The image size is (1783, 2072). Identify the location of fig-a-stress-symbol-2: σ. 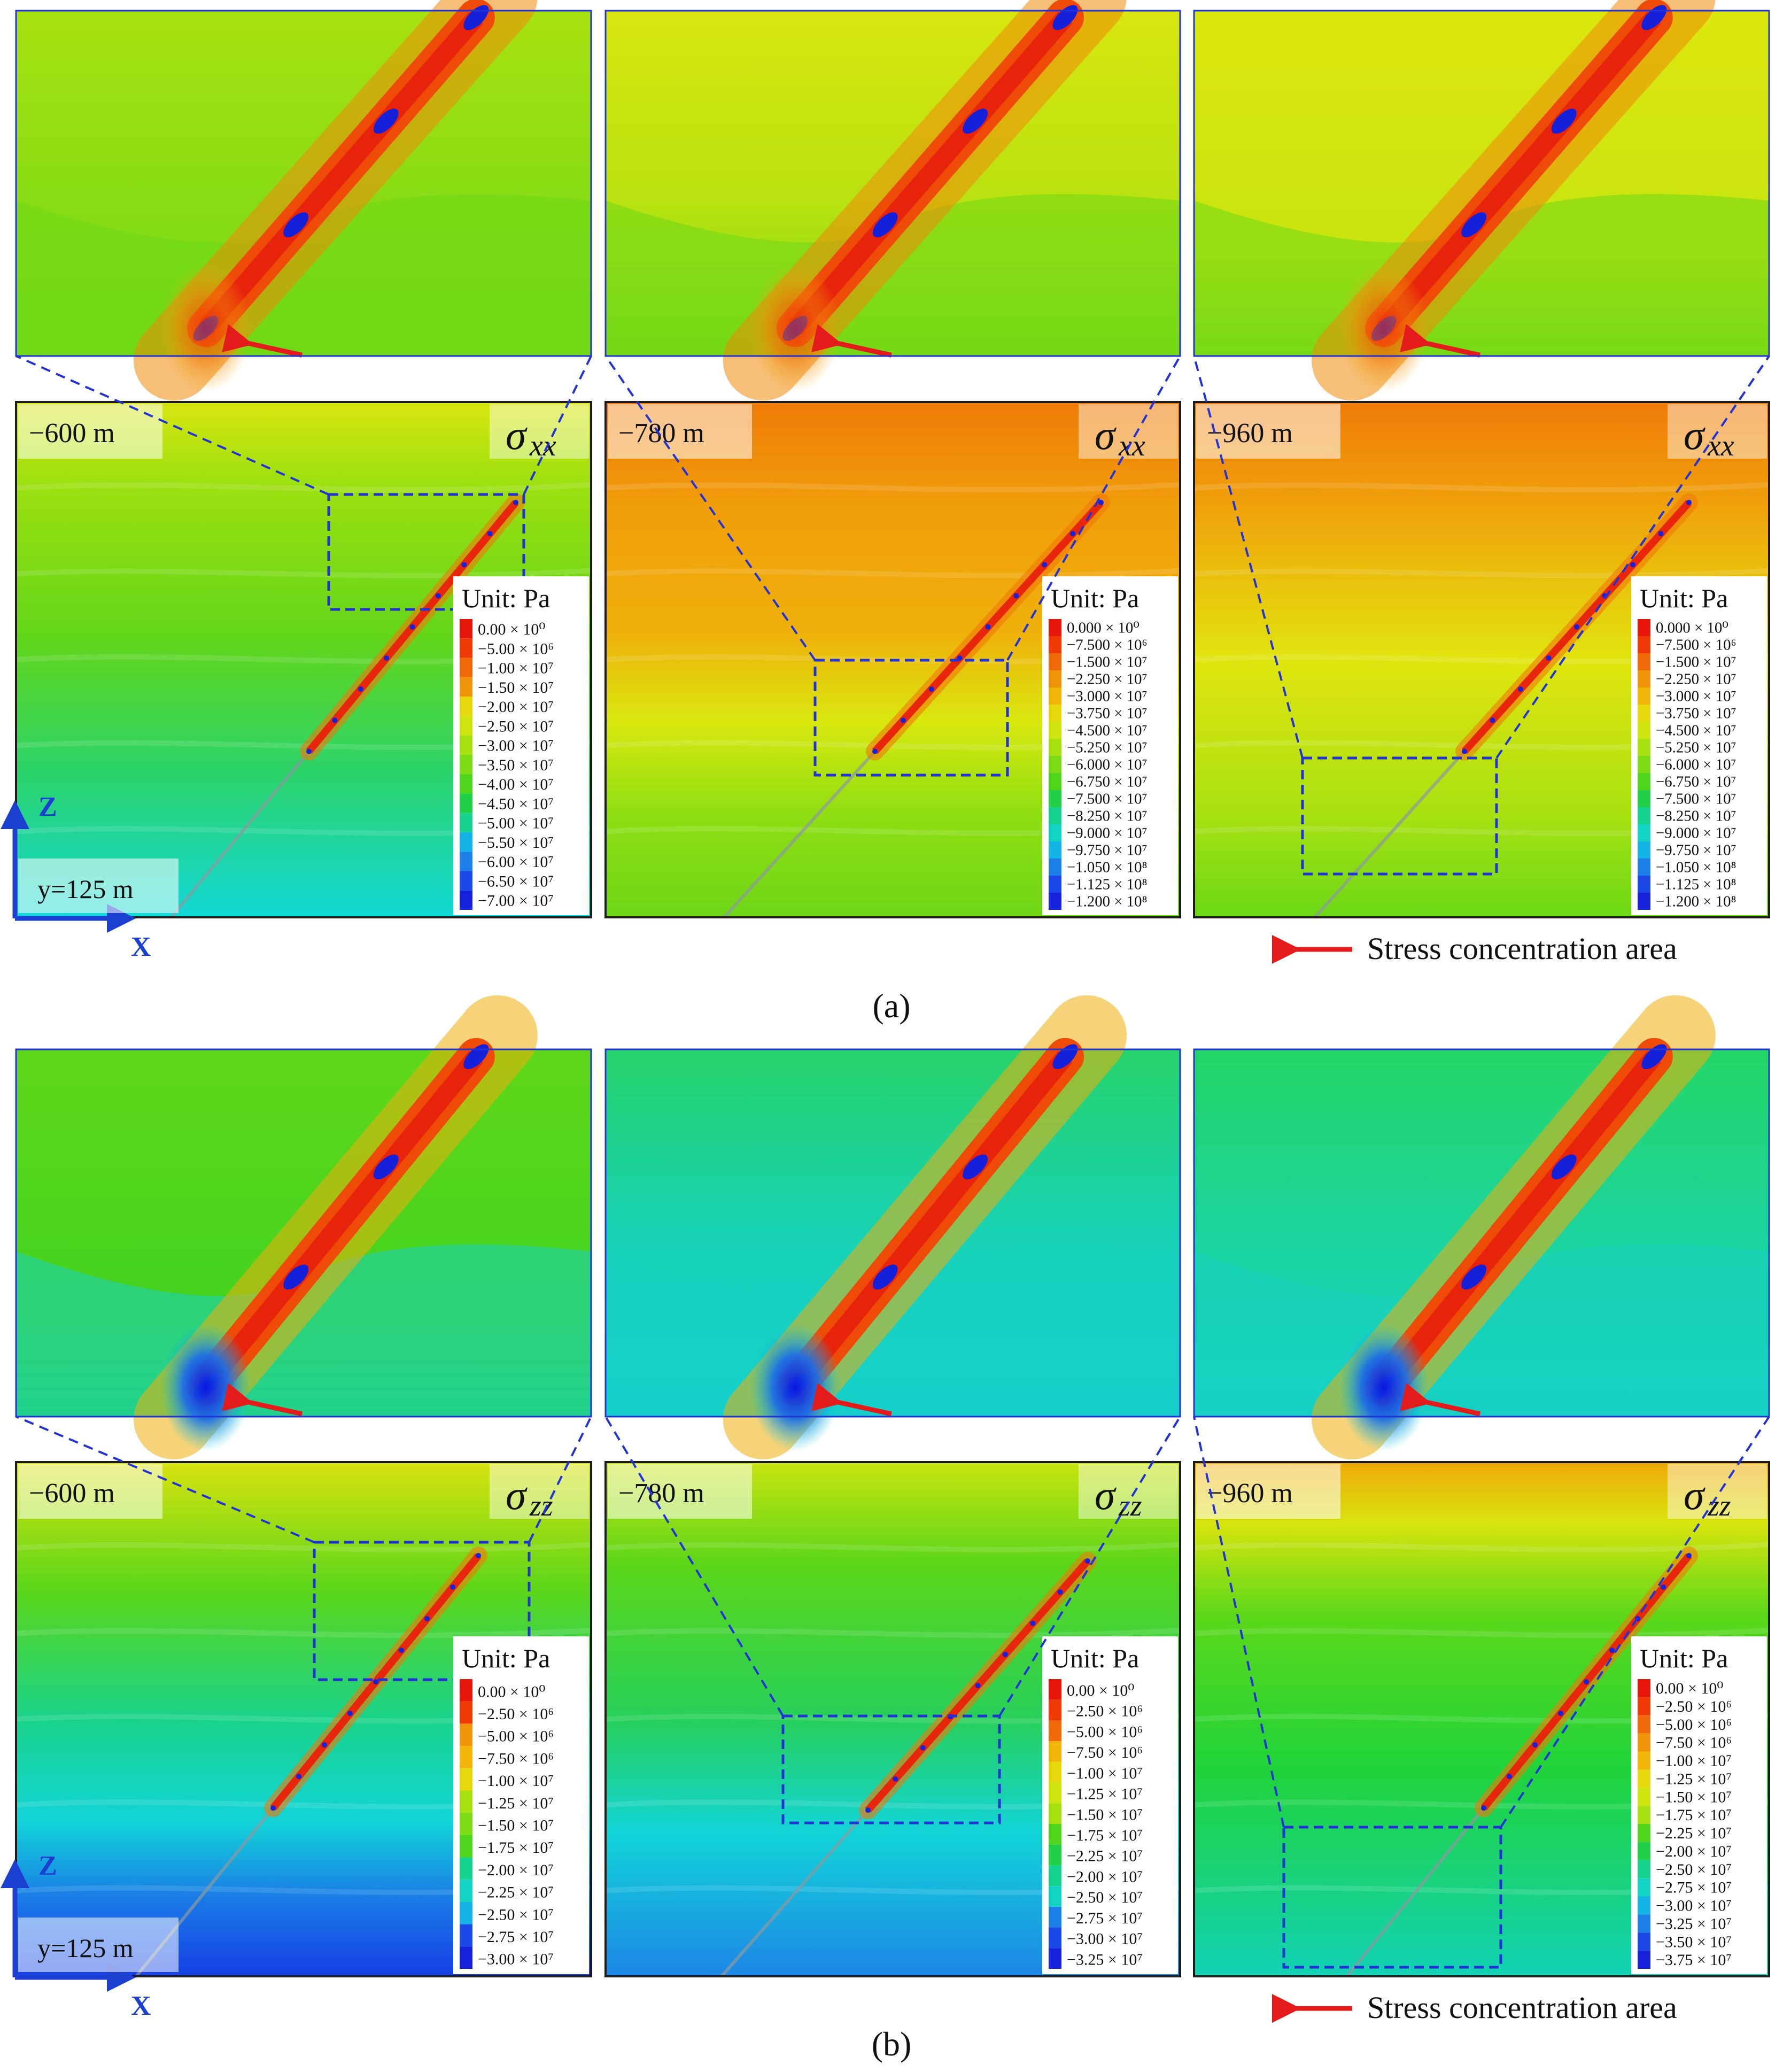
(1106, 435).